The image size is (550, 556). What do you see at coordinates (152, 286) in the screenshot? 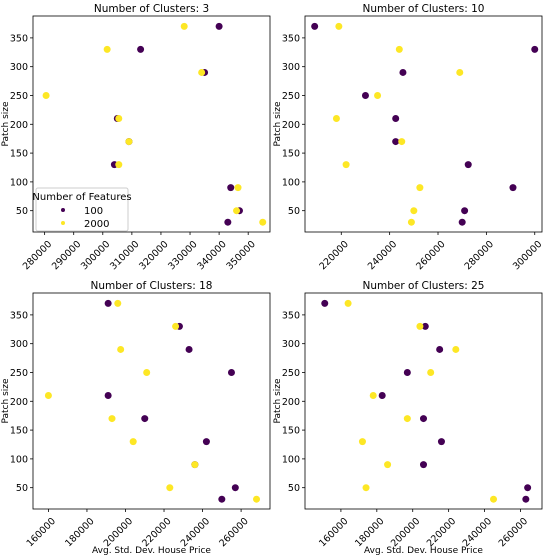
I see `chart-title: Number of Clusters: 18` at bounding box center [152, 286].